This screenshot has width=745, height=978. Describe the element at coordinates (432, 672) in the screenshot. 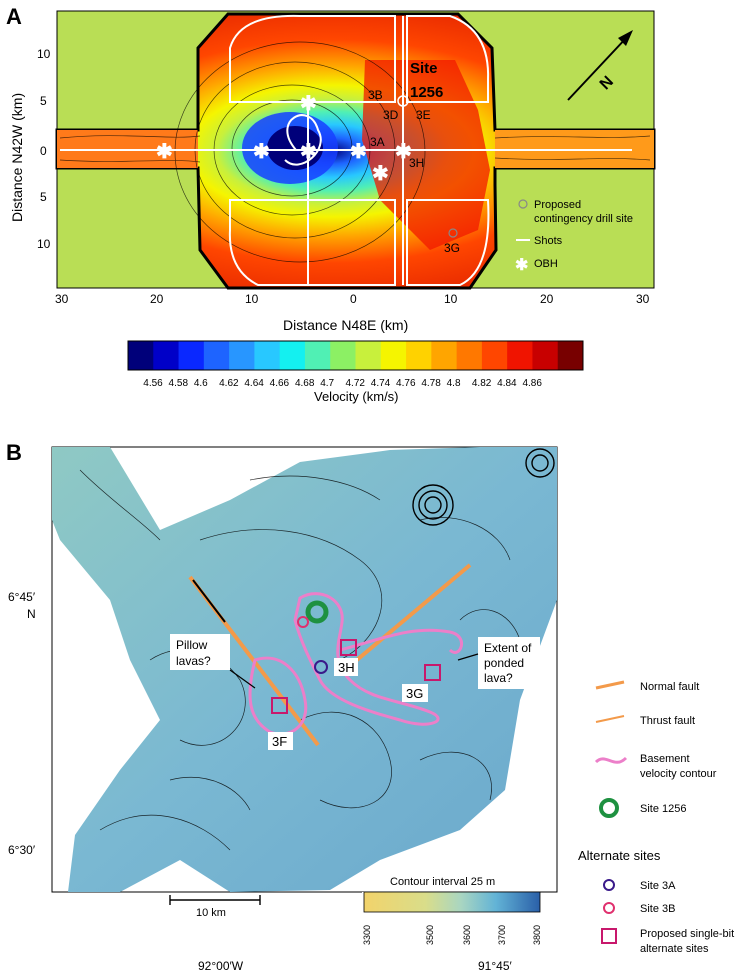

I see `site-3g-square` at that location.